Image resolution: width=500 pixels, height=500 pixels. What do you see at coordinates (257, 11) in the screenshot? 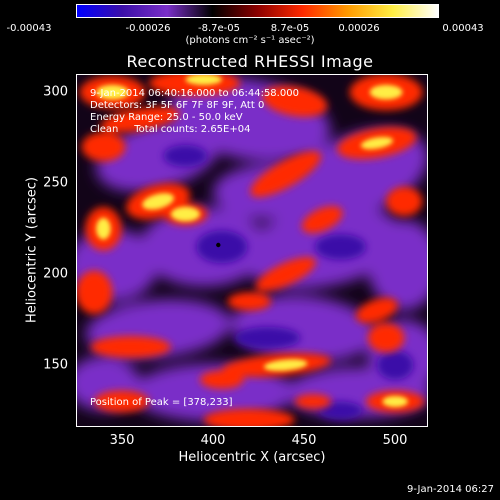
I see `colorbar` at bounding box center [257, 11].